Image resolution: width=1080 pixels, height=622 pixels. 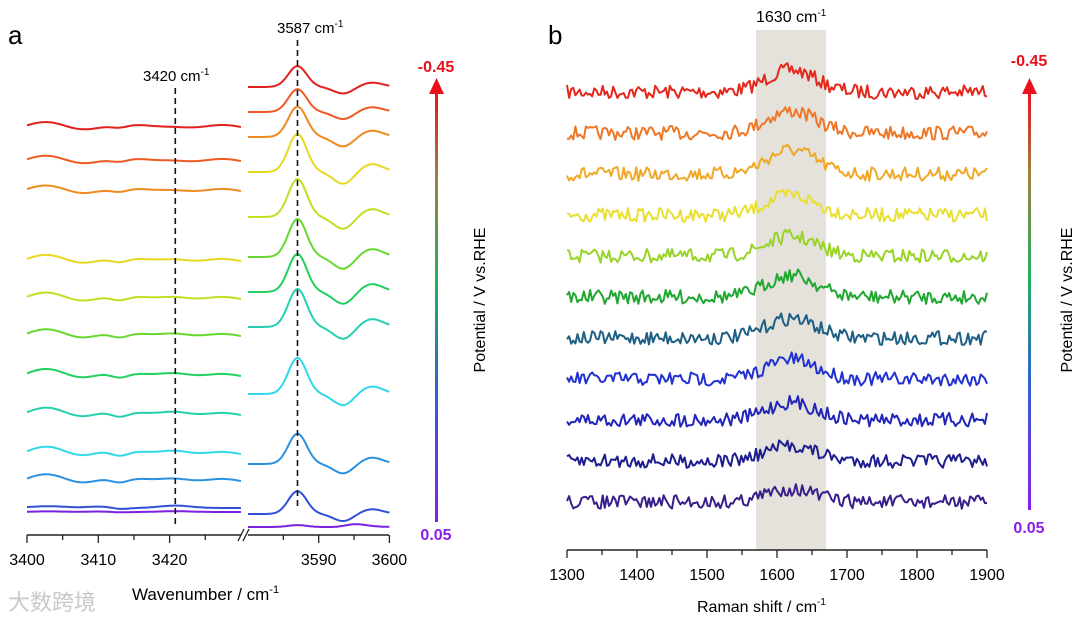 What do you see at coordinates (987, 575) in the screenshot?
I see `panel-b-tick-label: 1900` at bounding box center [987, 575].